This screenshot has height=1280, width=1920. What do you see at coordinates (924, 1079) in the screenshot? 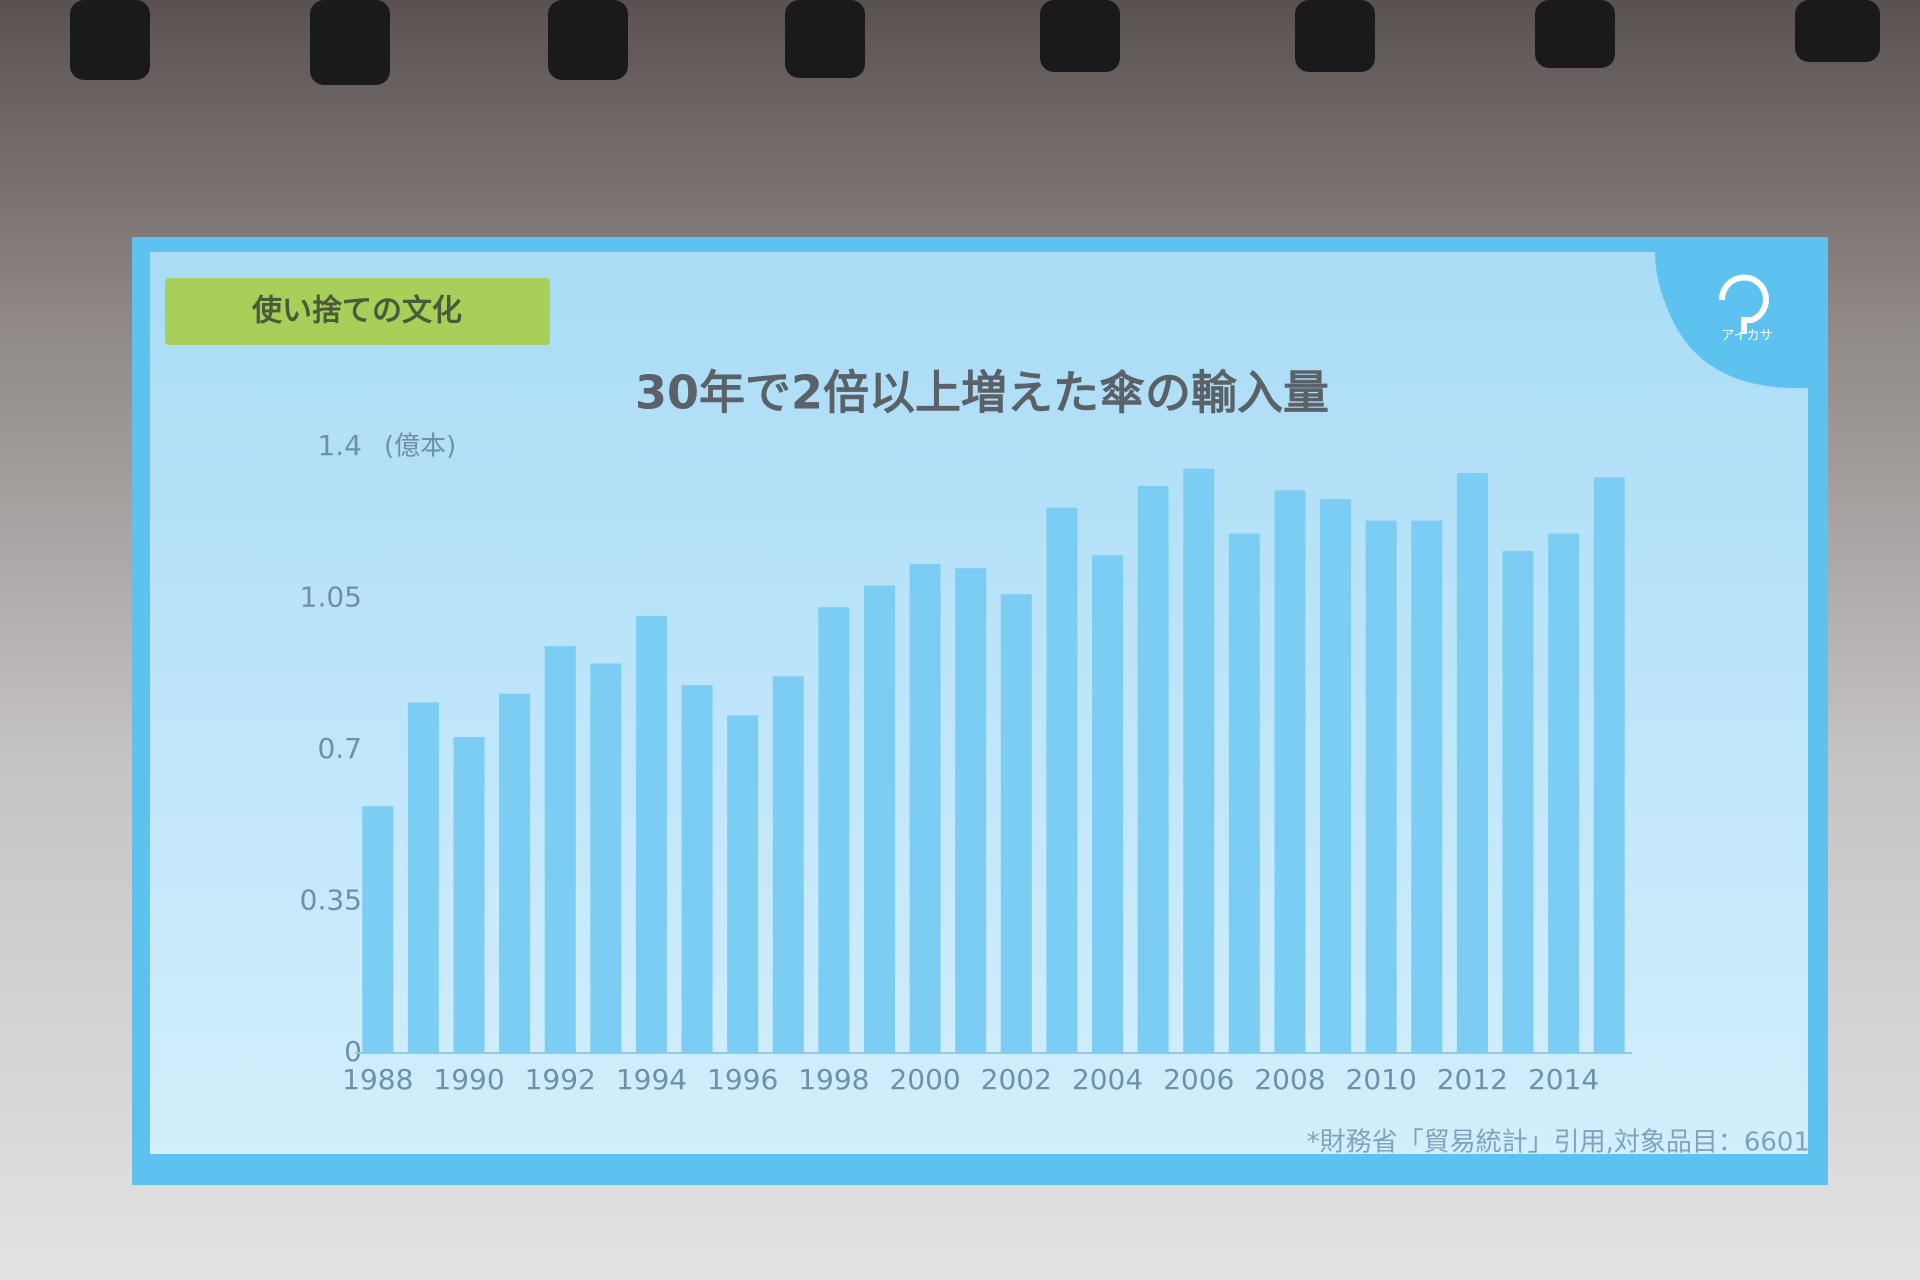
I see `x-tick-label: 2000` at bounding box center [924, 1079].